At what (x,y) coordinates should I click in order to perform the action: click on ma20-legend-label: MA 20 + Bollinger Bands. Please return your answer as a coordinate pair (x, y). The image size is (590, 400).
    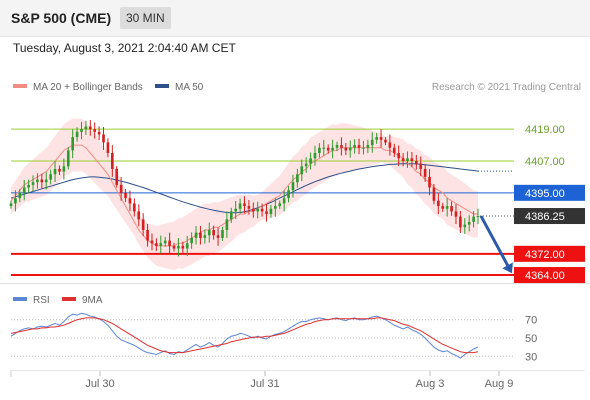
    Looking at the image, I should click on (88, 87).